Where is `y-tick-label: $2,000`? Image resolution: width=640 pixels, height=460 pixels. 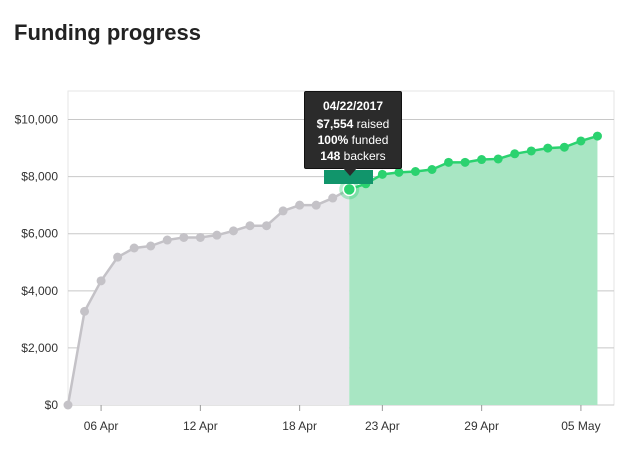
y-tick-label: $2,000 is located at coordinates (39, 348).